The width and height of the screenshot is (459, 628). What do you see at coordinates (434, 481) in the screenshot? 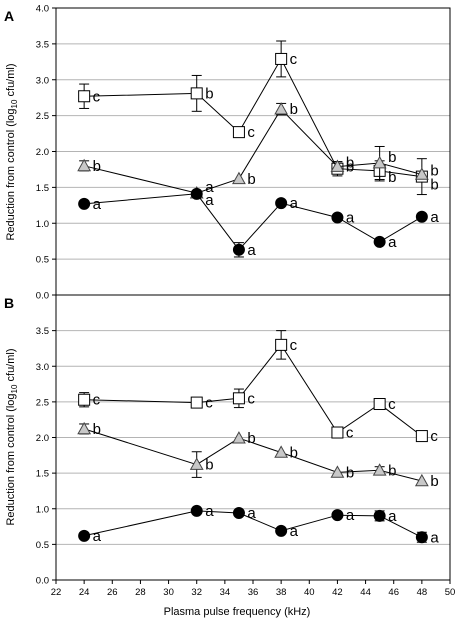
I see `point-label-b-triangle-6: b` at bounding box center [434, 481].